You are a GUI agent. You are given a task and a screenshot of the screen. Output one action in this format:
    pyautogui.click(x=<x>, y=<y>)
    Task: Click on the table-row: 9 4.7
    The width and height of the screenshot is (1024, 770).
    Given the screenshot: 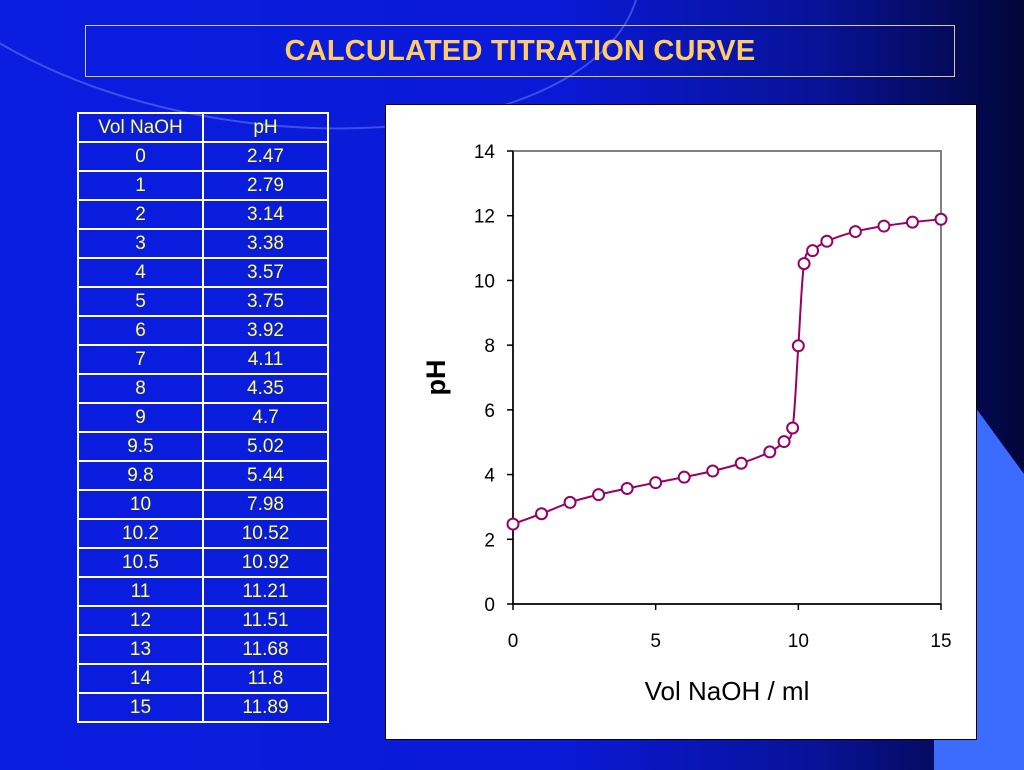 What is the action you would take?
    pyautogui.click(x=203, y=417)
    